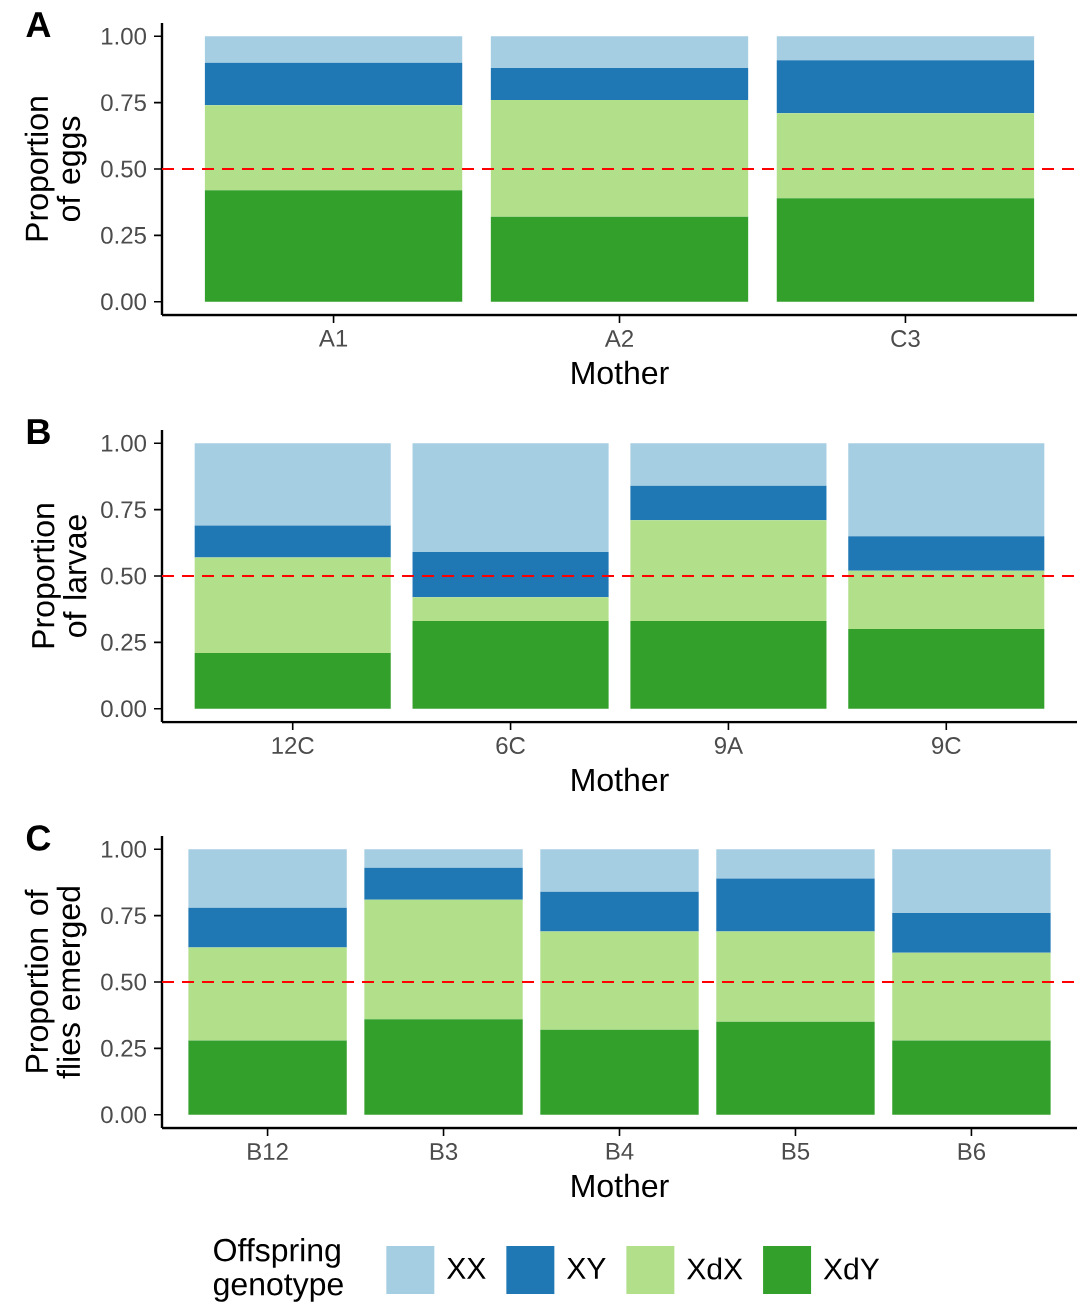 This screenshot has height=1316, width=1077. What do you see at coordinates (38, 838) in the screenshot?
I see `chart-title: C` at bounding box center [38, 838].